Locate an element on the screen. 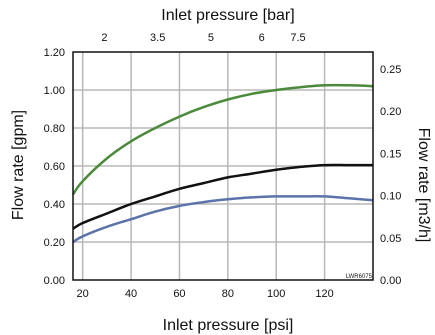 Image resolution: width=435 pixels, height=335 pixels. y2-tick-label: 0.05 is located at coordinates (390, 239).